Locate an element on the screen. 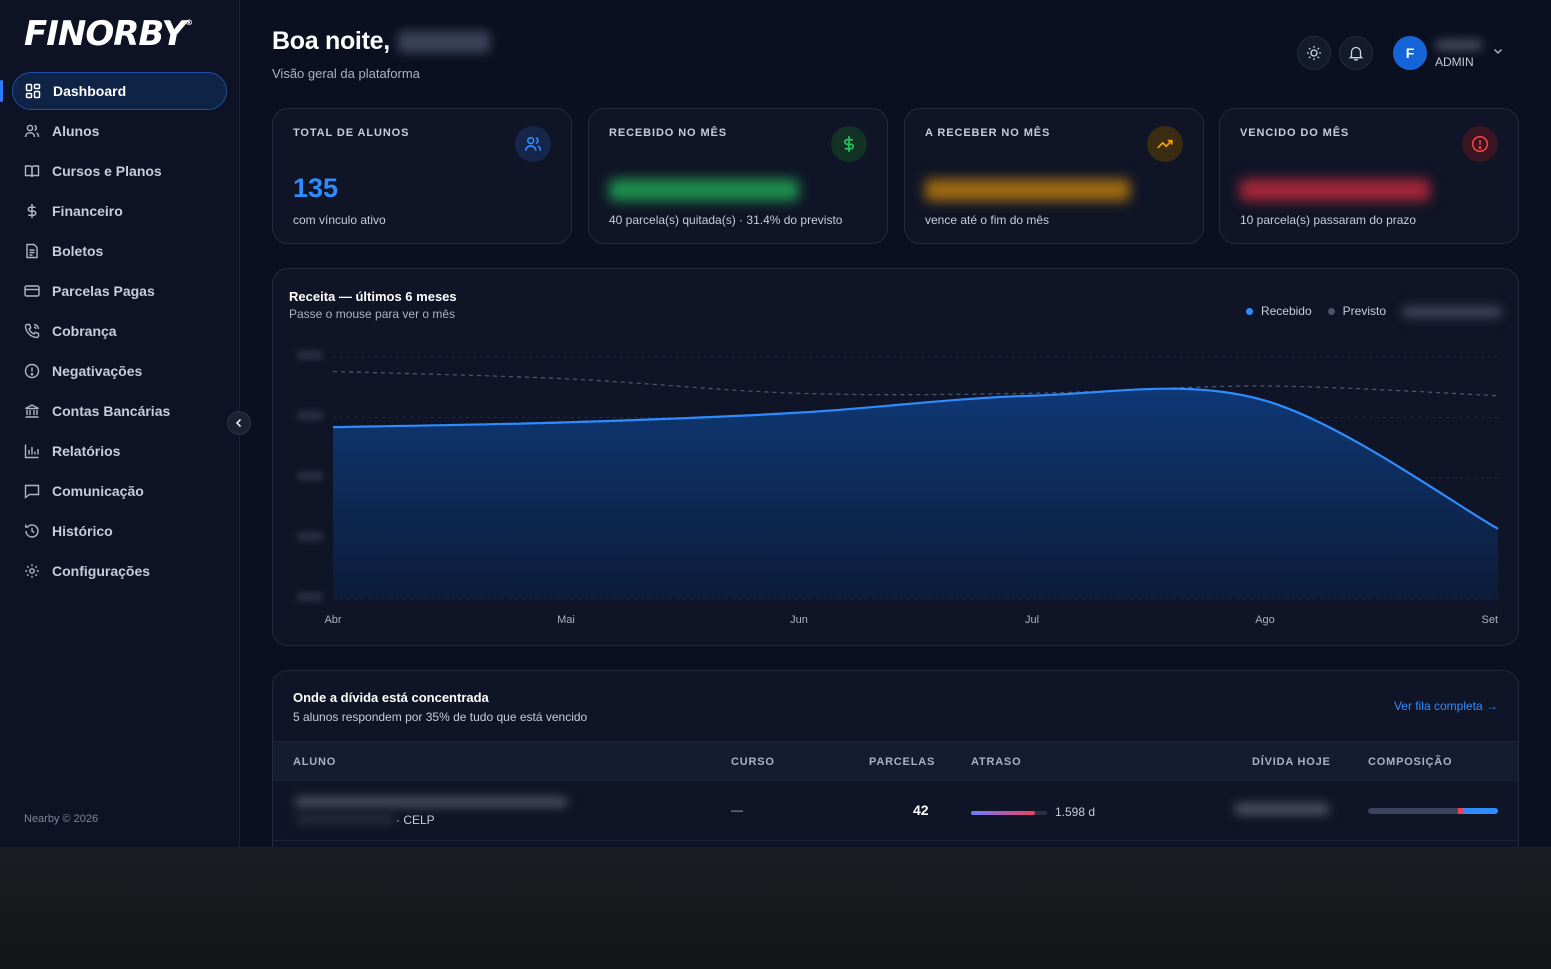 The image size is (1551, 969). book-icon is located at coordinates (32, 171).